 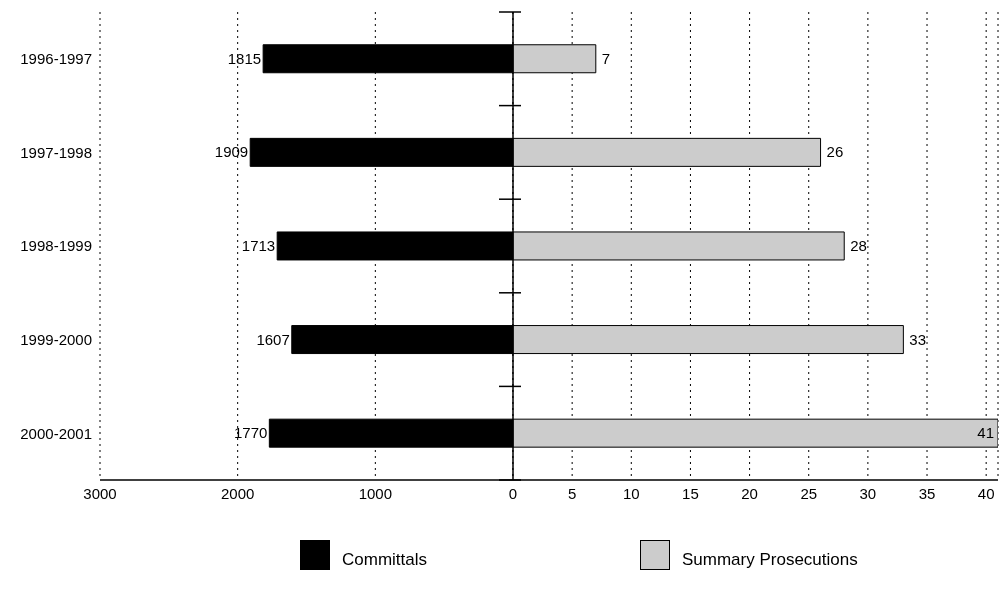 I want to click on x-tick-label: 10, so click(x=631, y=493).